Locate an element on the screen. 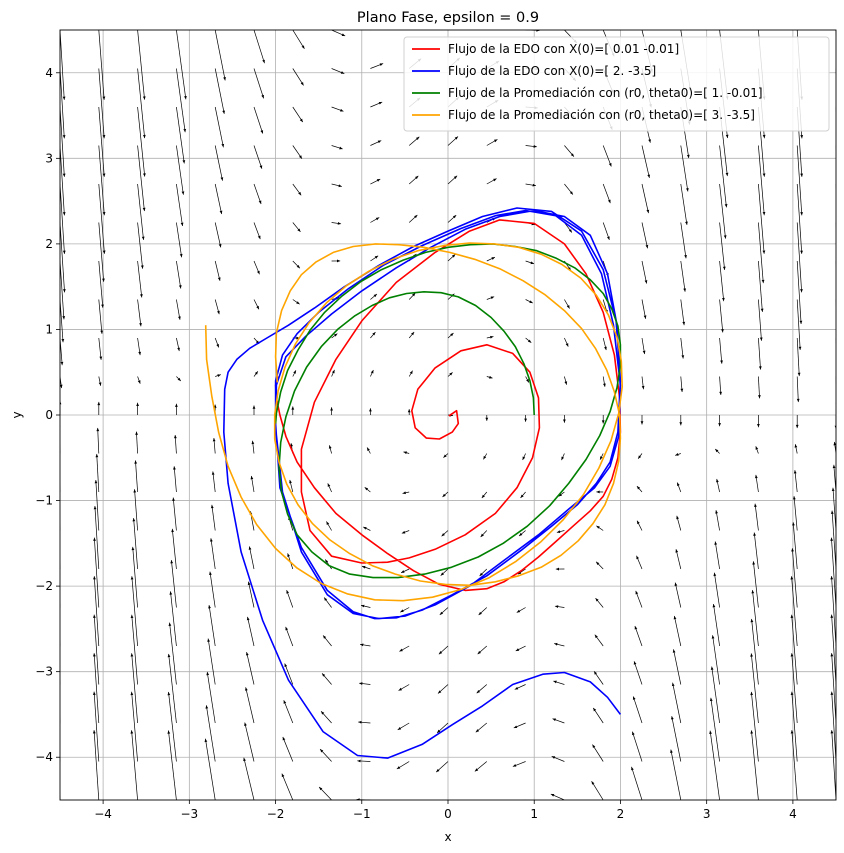 The image size is (844, 853). y-tick-label: 1 is located at coordinates (49, 329).